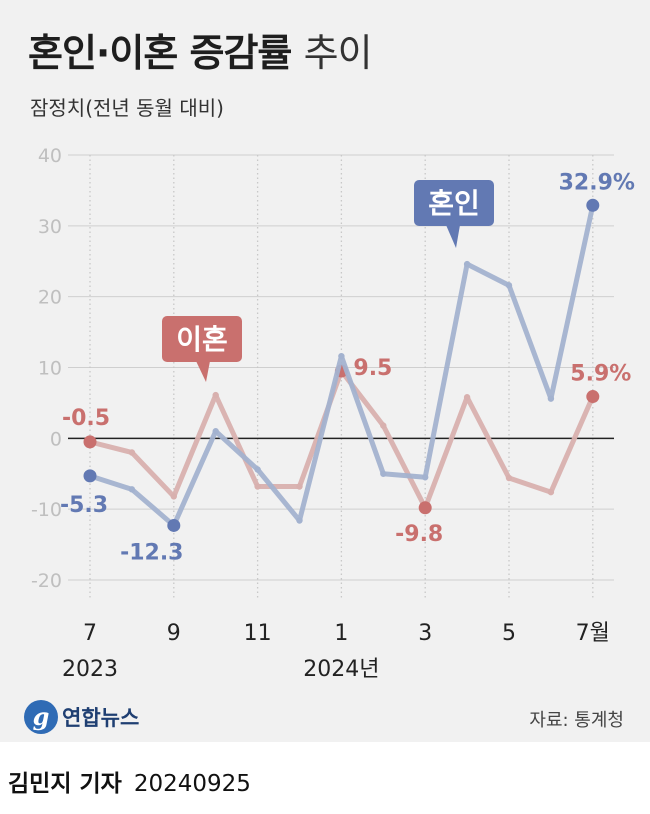  What do you see at coordinates (84, 505) in the screenshot?
I see `data-label: -5.3` at bounding box center [84, 505].